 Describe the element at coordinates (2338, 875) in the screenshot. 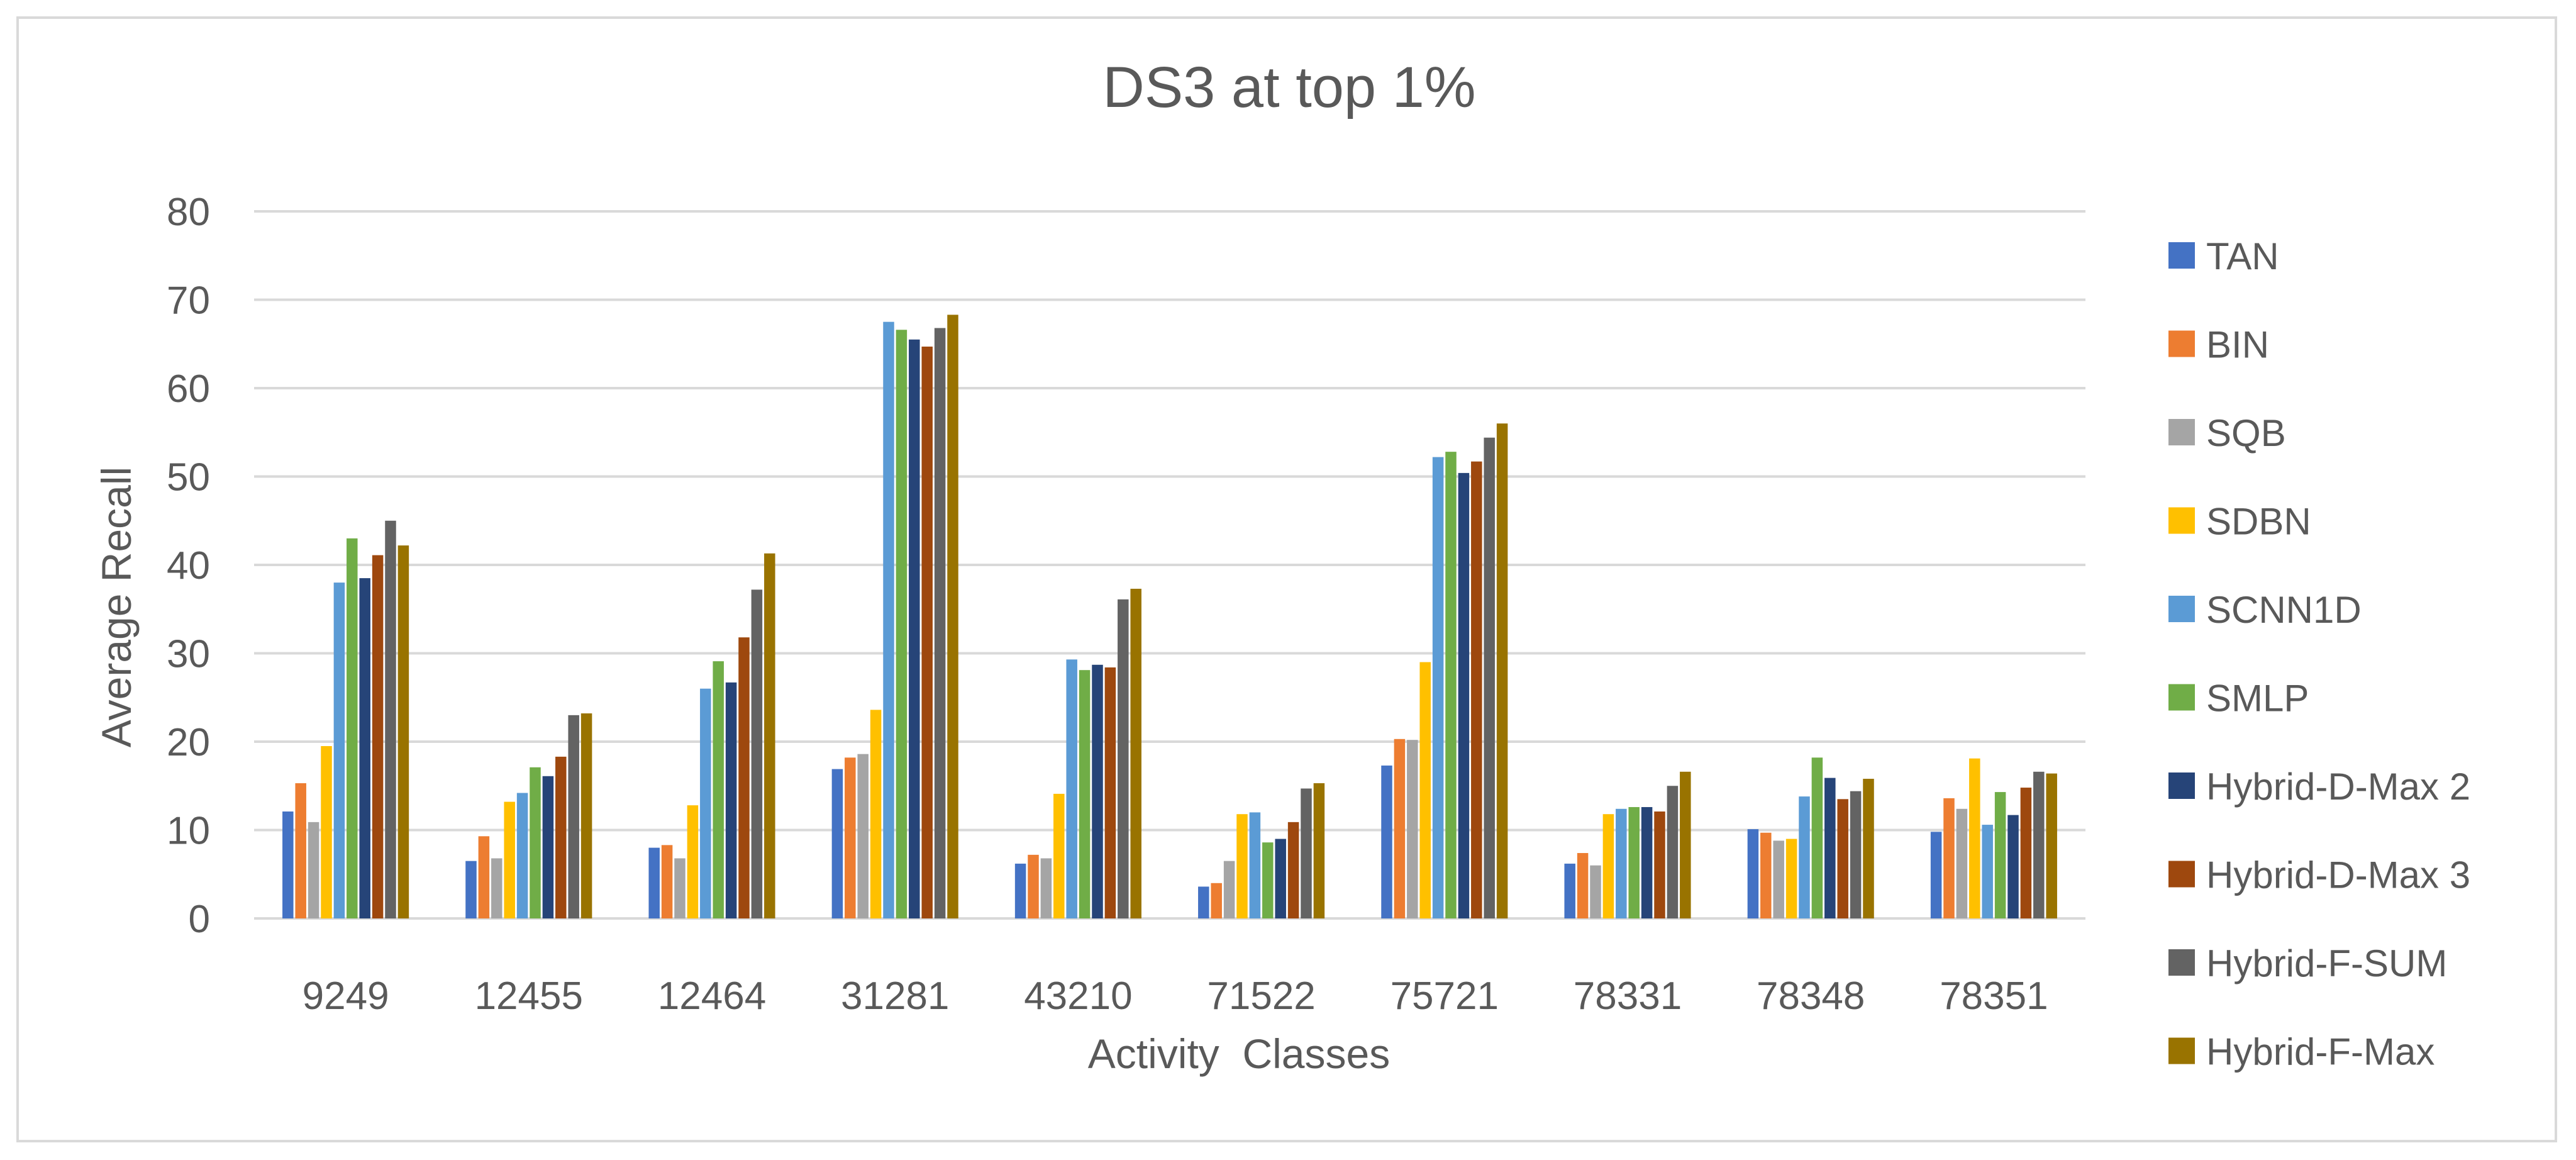

I see `legend-label: Hybrid-D-Max 3` at that location.